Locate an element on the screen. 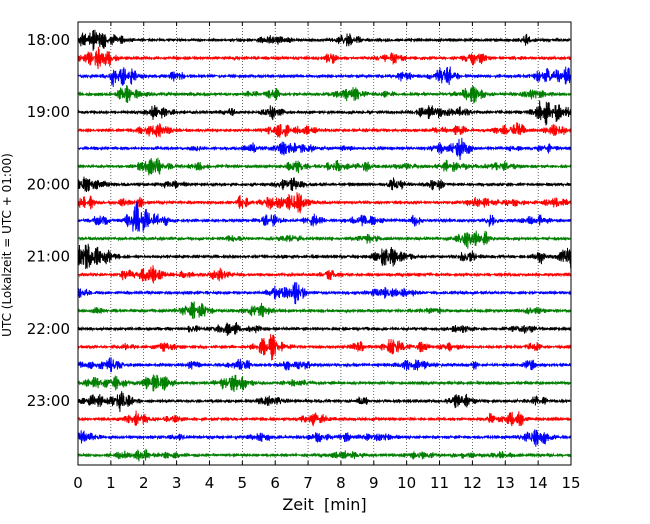 The height and width of the screenshot is (524, 650). trace-2045 is located at coordinates (324, 239).